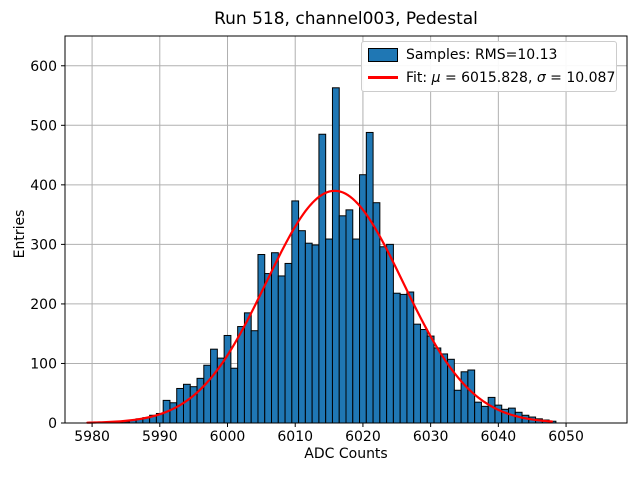 Image resolution: width=640 pixels, height=480 pixels. I want to click on x-tick-label: 6030, so click(431, 437).